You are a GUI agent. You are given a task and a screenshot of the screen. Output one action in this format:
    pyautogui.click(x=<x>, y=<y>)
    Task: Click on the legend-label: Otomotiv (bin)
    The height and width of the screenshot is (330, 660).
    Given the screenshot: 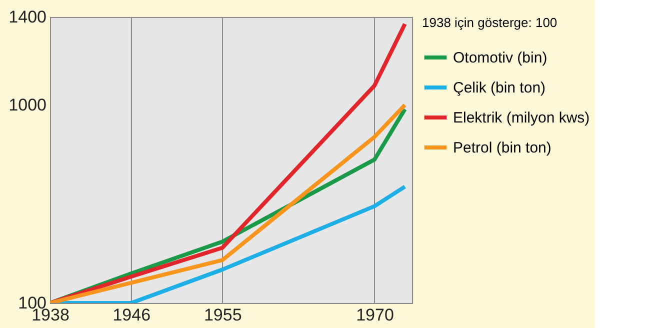 What is the action you would take?
    pyautogui.click(x=500, y=58)
    